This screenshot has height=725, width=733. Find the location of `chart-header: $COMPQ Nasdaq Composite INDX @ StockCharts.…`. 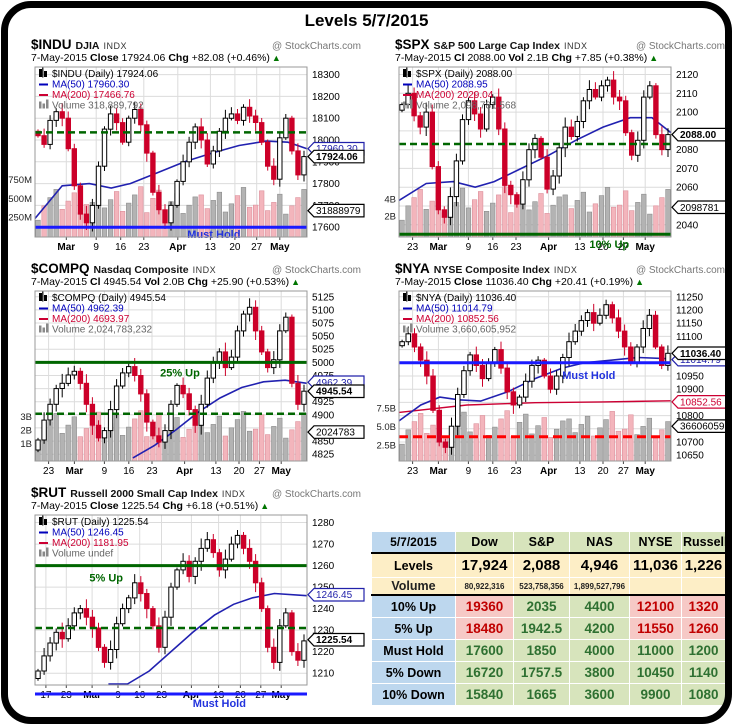

chart-header: $COMPQ Nasdaq Composite INDX @ StockCharts.… is located at coordinates (186, 268).